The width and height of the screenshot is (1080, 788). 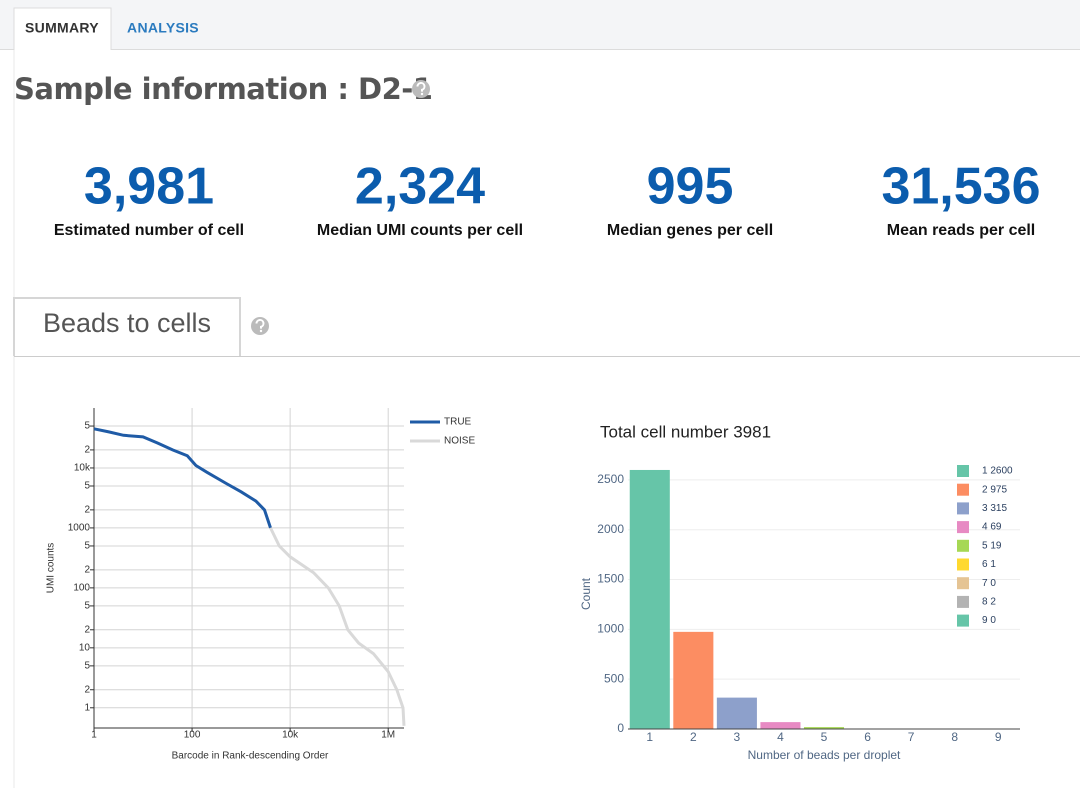 I want to click on x-axis-label: Barcode in Rank-descending Order, so click(x=250, y=756).